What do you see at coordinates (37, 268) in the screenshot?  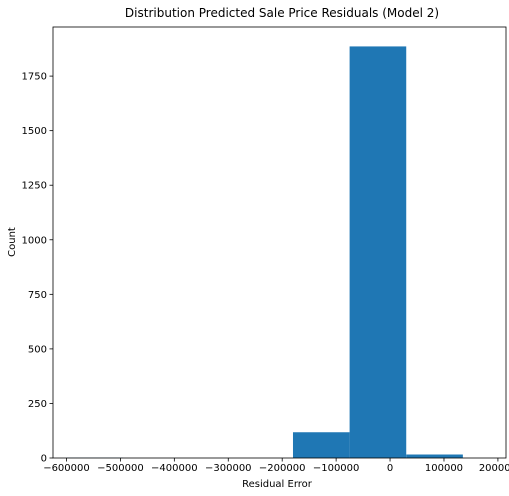 I see `y-ticks: 0 250 500 750 1000 1250 1500 1750` at bounding box center [37, 268].